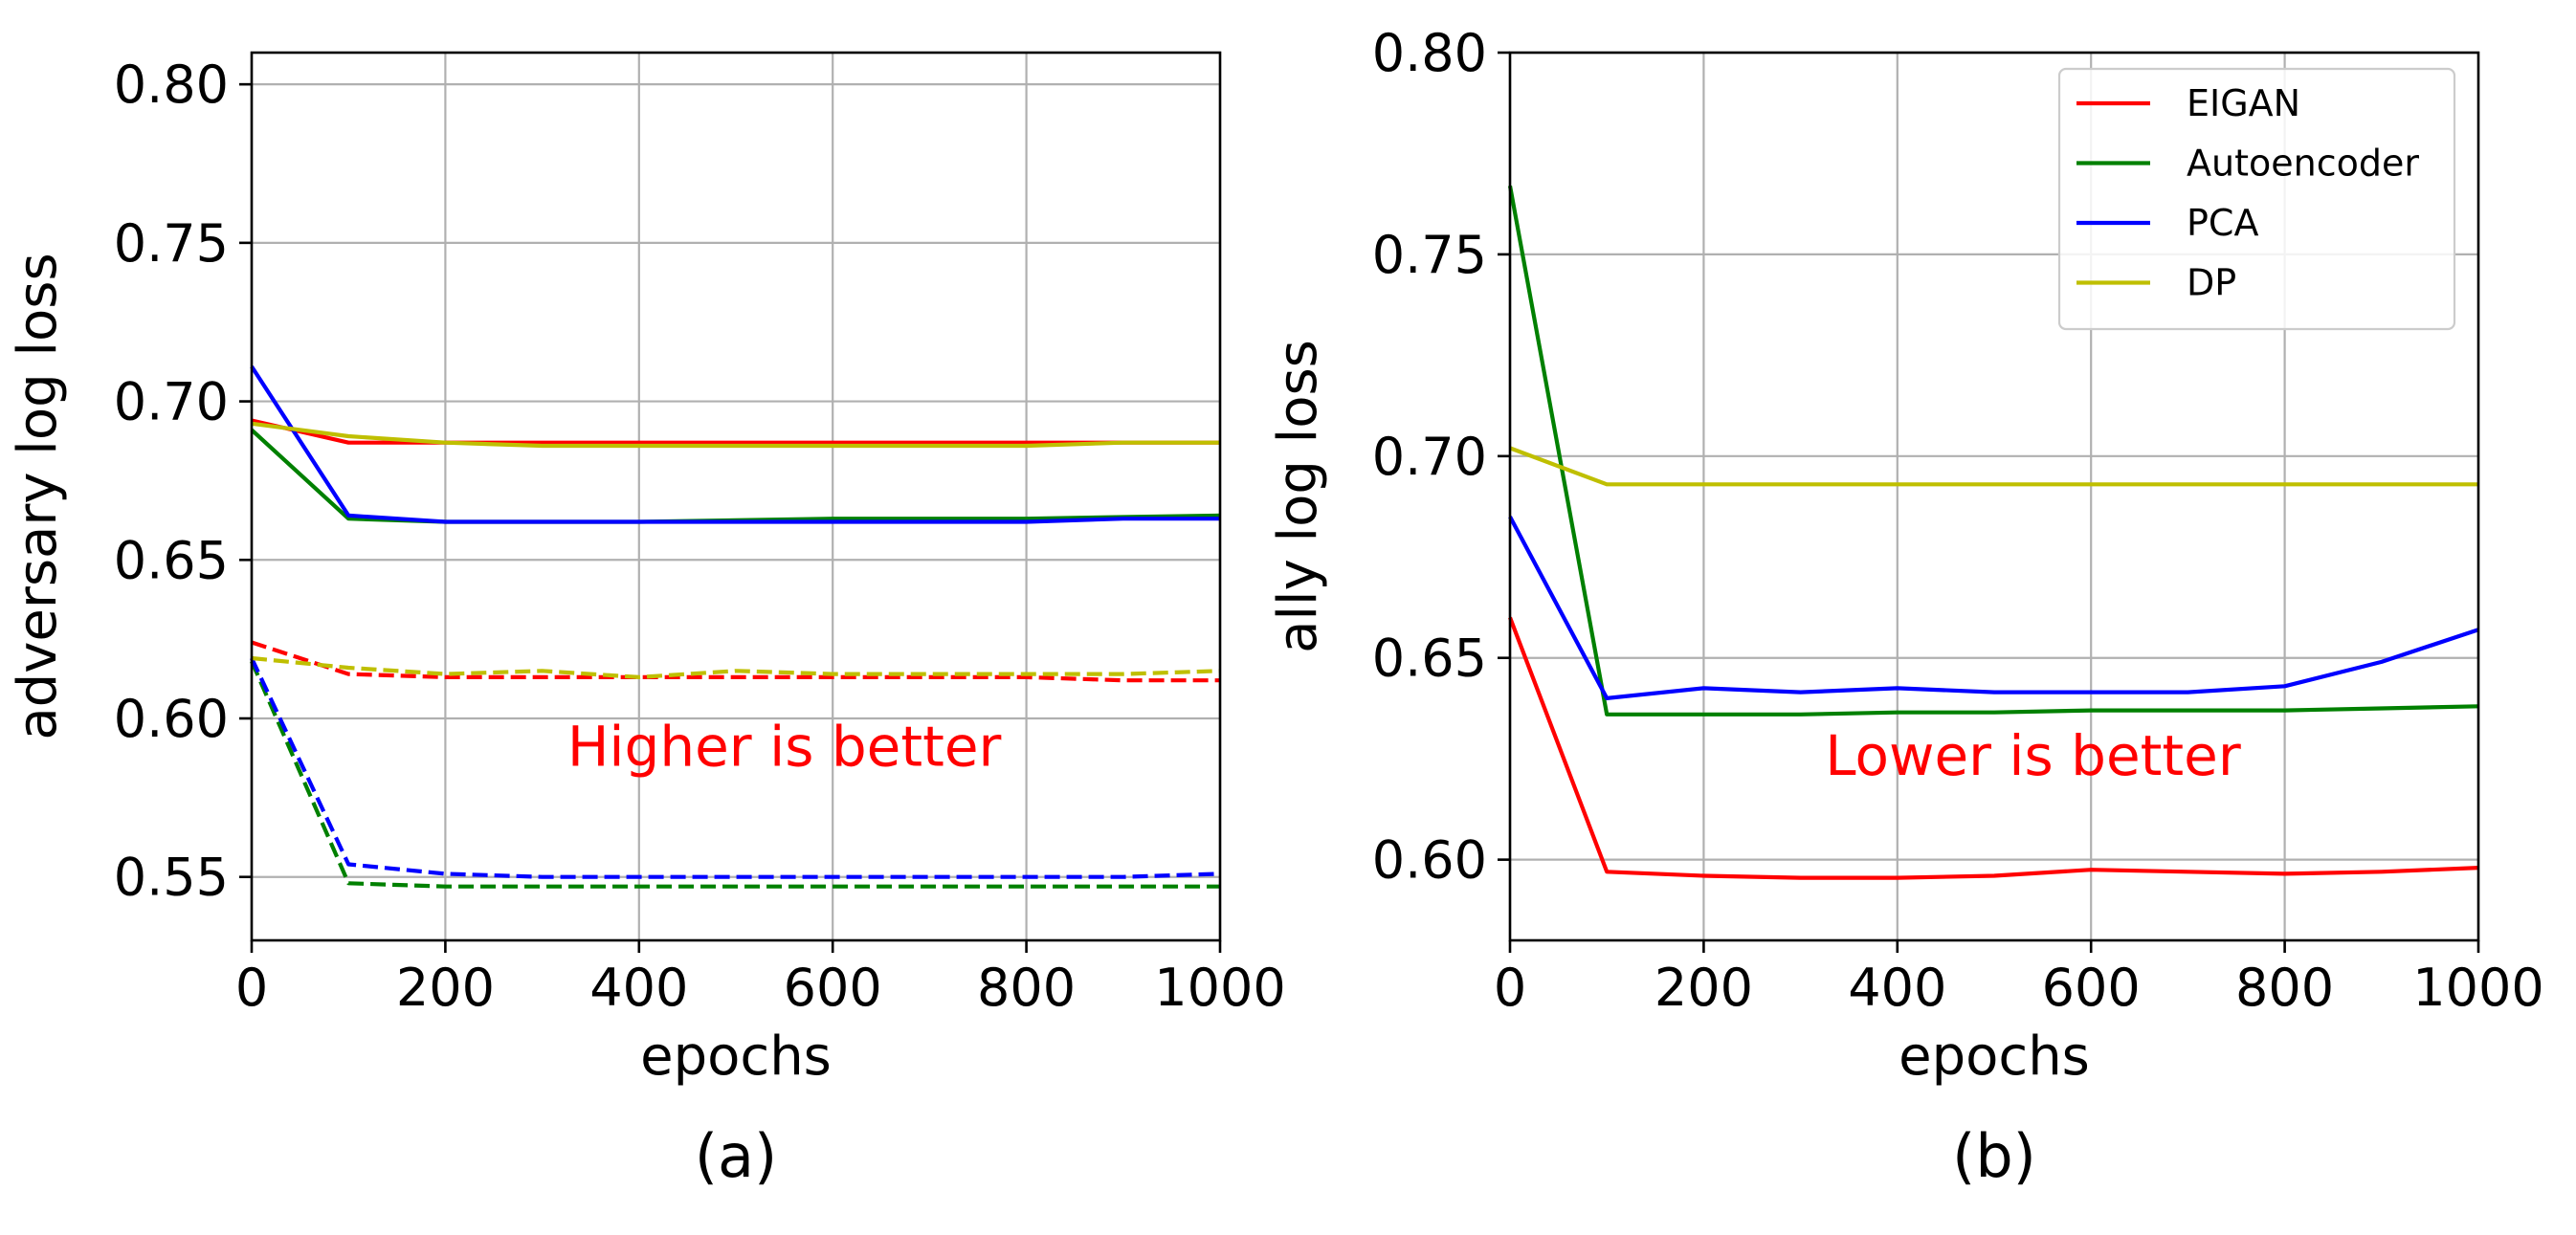 This screenshot has height=1235, width=2576. Describe the element at coordinates (1897, 988) in the screenshot. I see `panel-b-x-tick-label: 400` at that location.